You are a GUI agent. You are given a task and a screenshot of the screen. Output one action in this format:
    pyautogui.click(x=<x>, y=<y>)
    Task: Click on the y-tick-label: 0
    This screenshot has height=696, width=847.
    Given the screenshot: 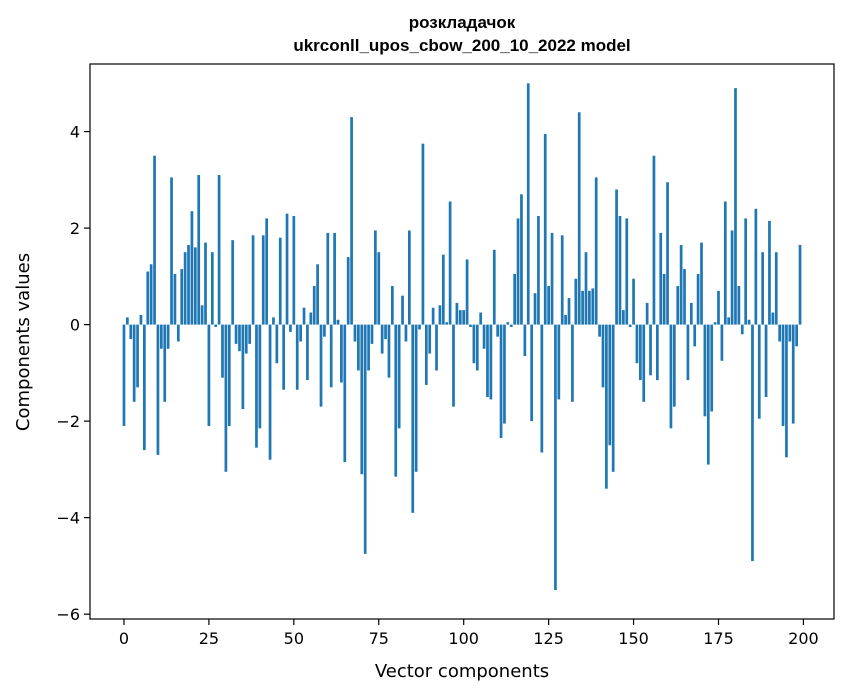 What is the action you would take?
    pyautogui.click(x=75, y=325)
    